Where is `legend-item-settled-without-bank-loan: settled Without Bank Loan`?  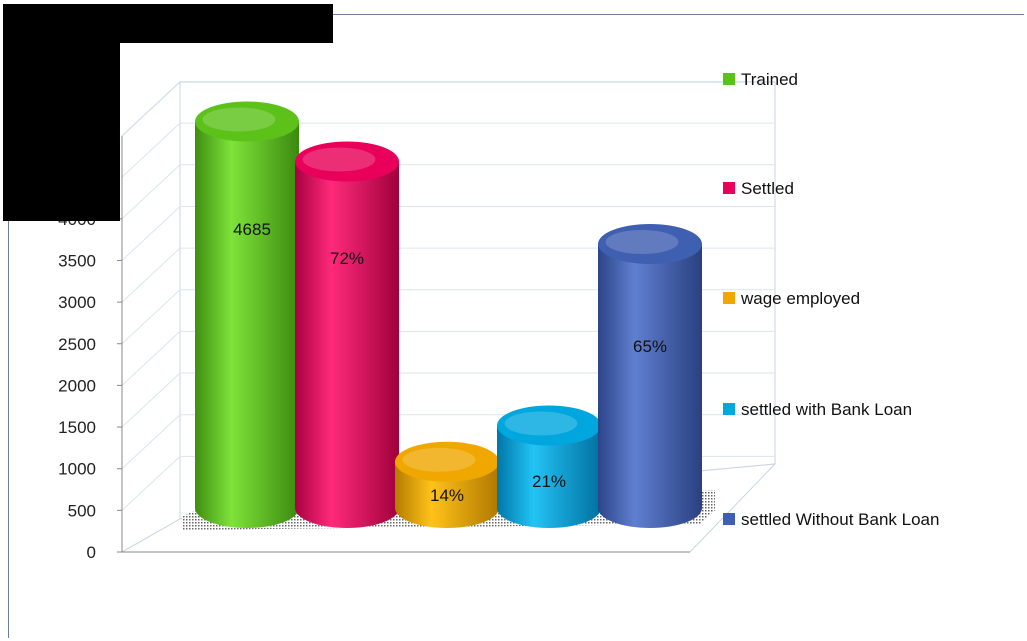
legend-item-settled-without-bank-loan: settled Without Bank Loan is located at coordinates (831, 519).